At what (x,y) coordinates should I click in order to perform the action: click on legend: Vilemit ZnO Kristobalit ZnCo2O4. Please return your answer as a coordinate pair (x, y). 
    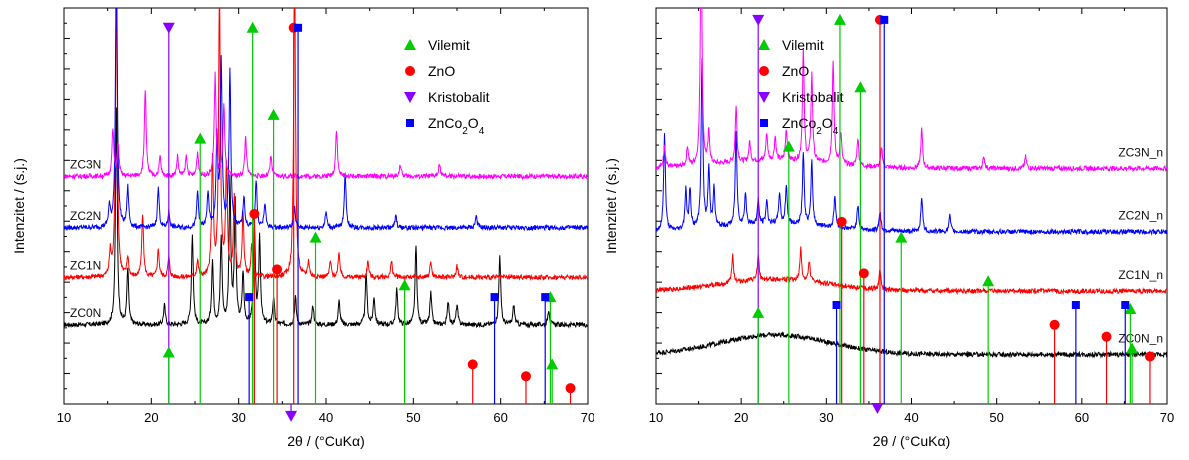
    Looking at the image, I should click on (447, 87).